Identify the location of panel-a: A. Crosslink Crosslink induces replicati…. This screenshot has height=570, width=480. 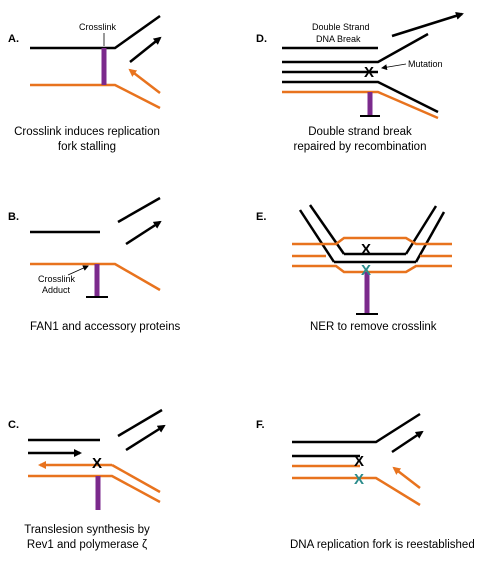
(85, 83).